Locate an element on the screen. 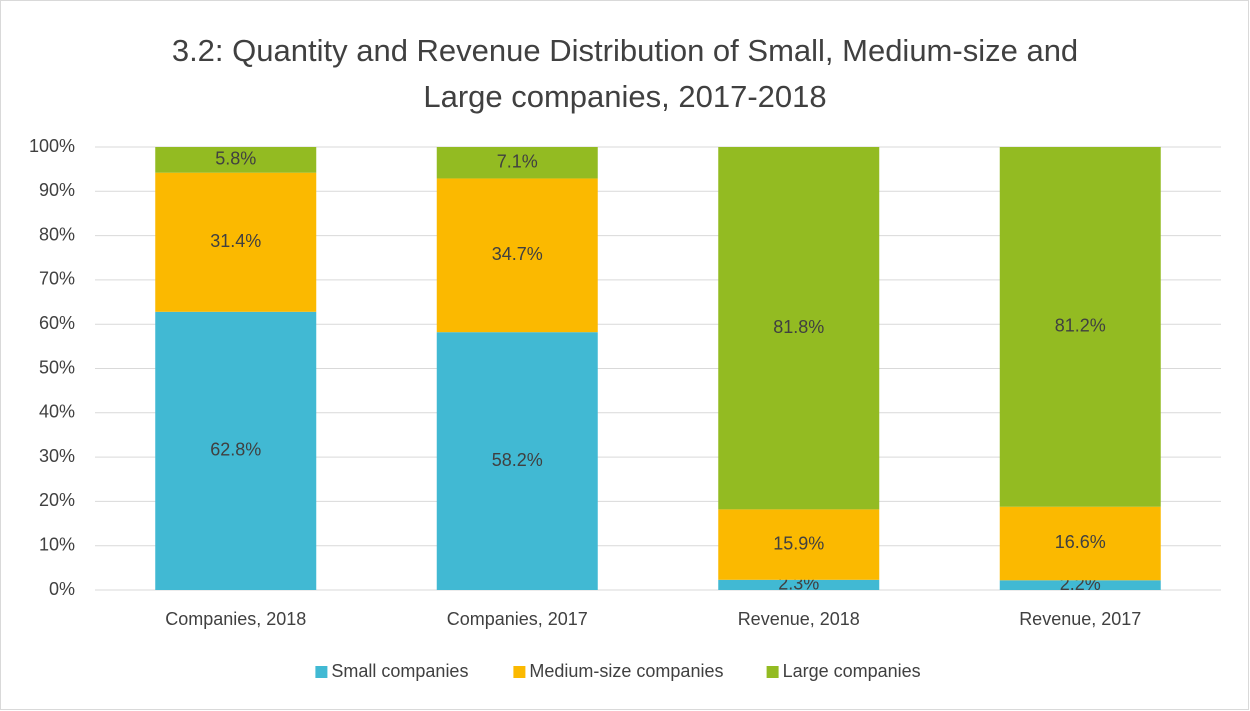  data-label: 34.7% is located at coordinates (517, 254).